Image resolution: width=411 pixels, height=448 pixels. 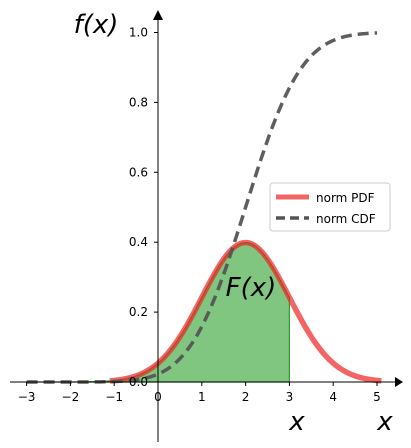 I want to click on y-tick-label: 0.2, so click(x=138, y=312).